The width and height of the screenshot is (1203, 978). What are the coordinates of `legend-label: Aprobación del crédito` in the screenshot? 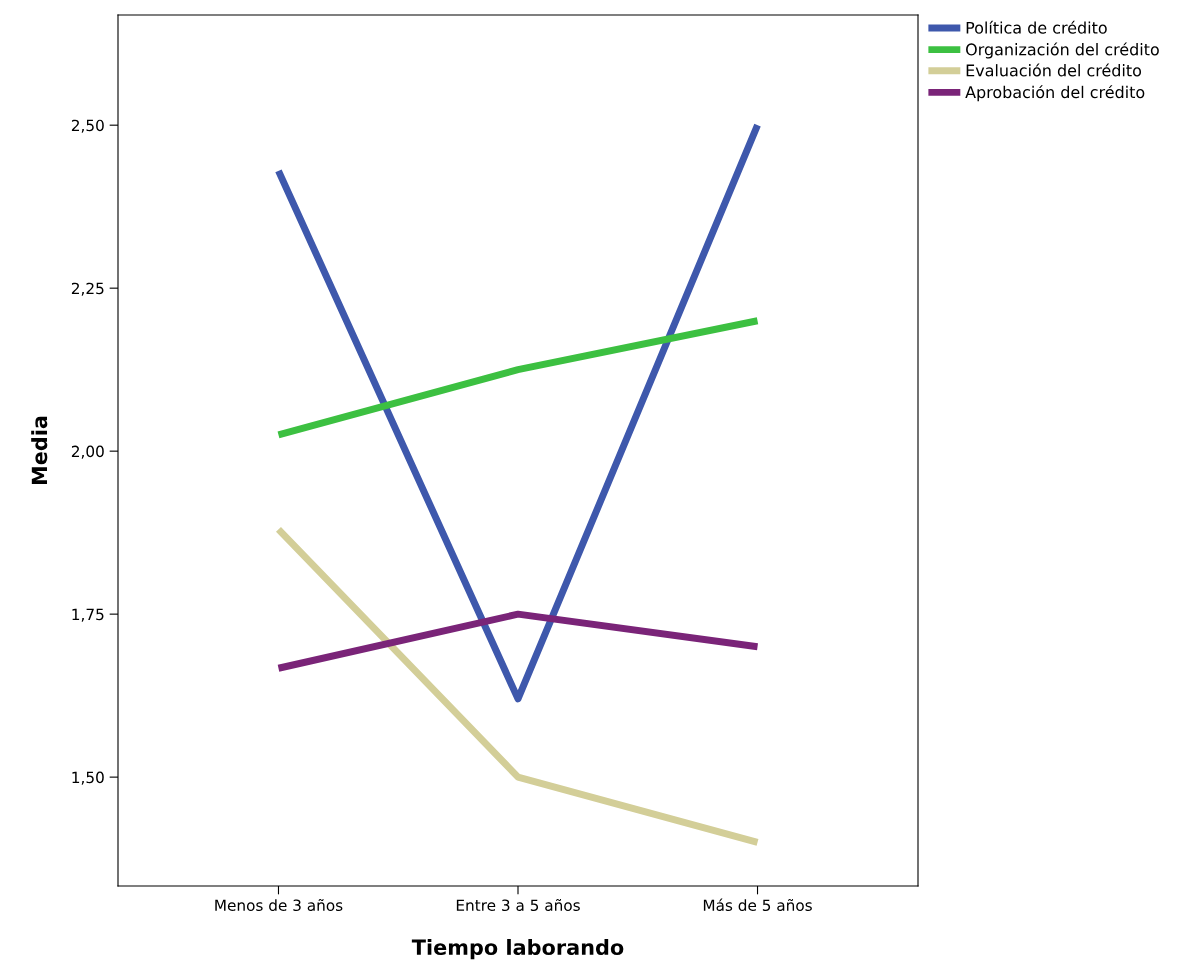 It's located at (1055, 93).